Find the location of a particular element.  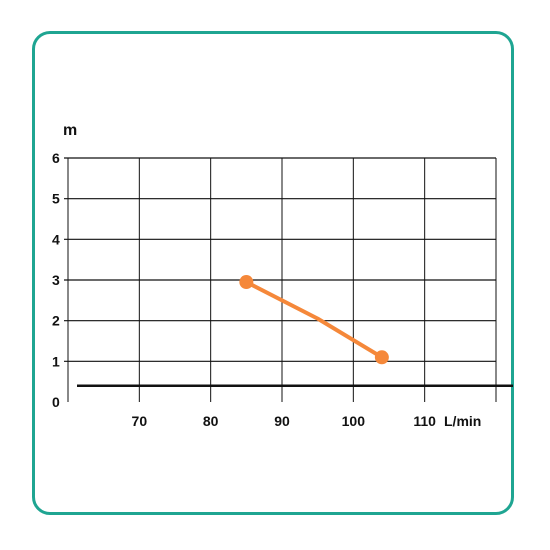

x-tick-label: 80 is located at coordinates (211, 421).